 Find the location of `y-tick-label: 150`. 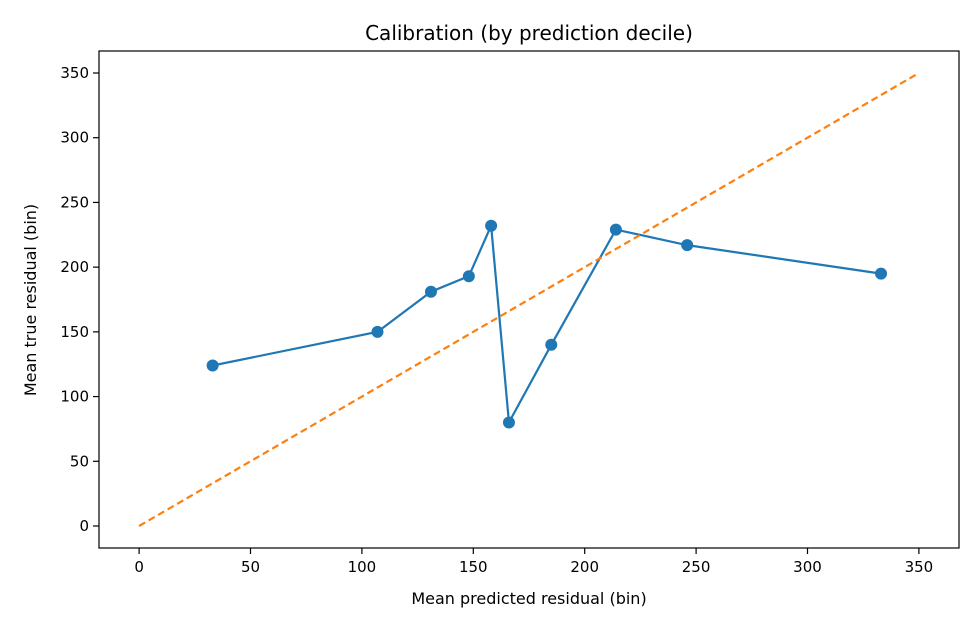

y-tick-label: 150 is located at coordinates (74, 332).